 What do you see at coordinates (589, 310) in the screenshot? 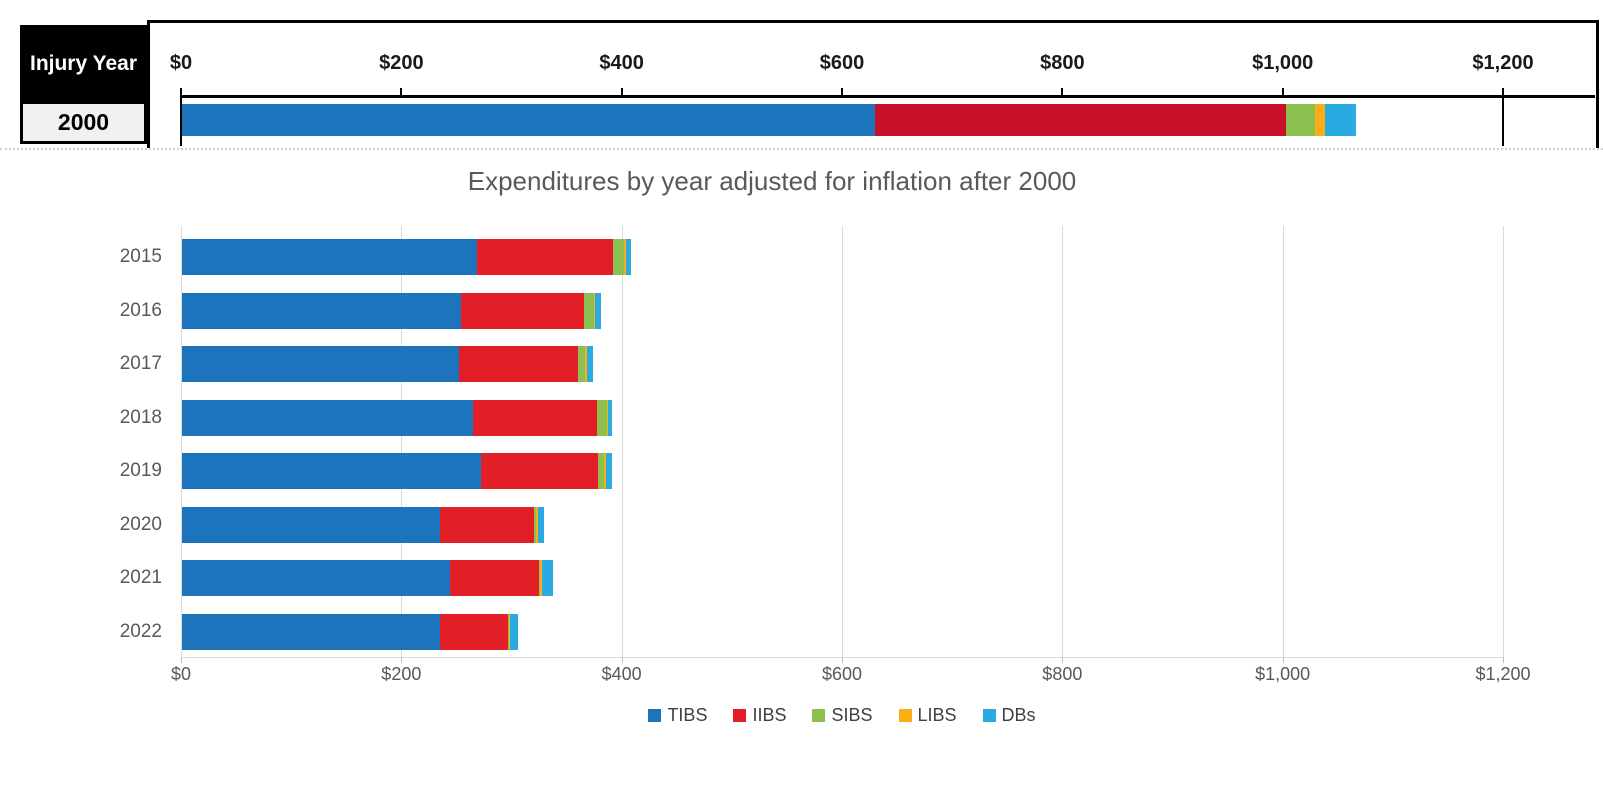
I see `bar-segment-sibs-2016` at bounding box center [589, 310].